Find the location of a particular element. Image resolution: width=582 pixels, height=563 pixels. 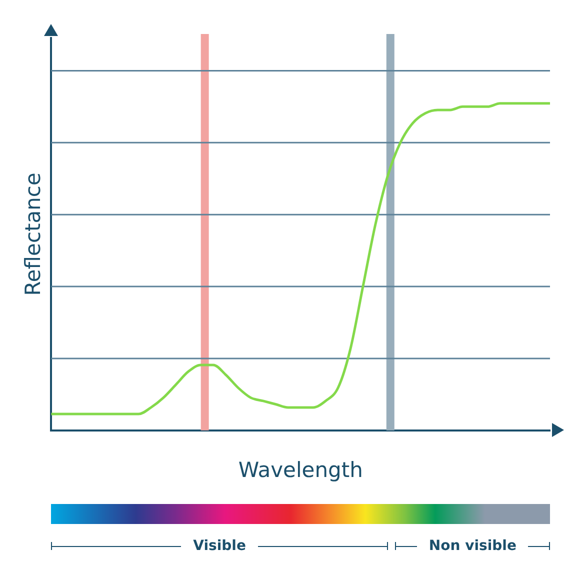

text: Visible is located at coordinates (219, 546).